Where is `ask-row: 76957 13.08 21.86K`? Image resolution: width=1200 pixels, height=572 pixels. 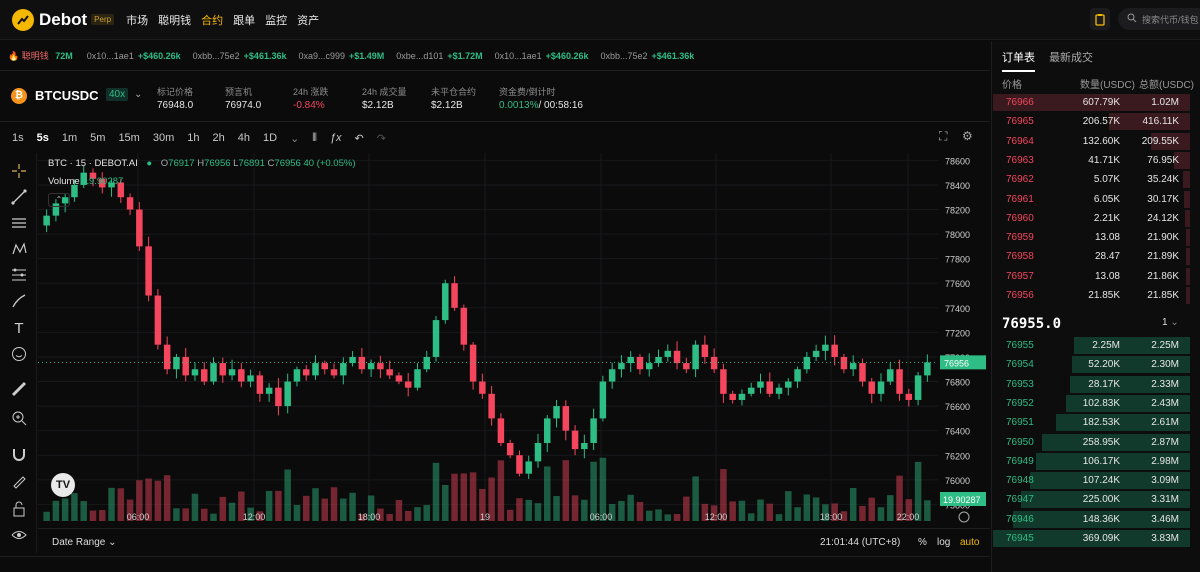 ask-row: 76957 13.08 21.86K is located at coordinates (1091, 276).